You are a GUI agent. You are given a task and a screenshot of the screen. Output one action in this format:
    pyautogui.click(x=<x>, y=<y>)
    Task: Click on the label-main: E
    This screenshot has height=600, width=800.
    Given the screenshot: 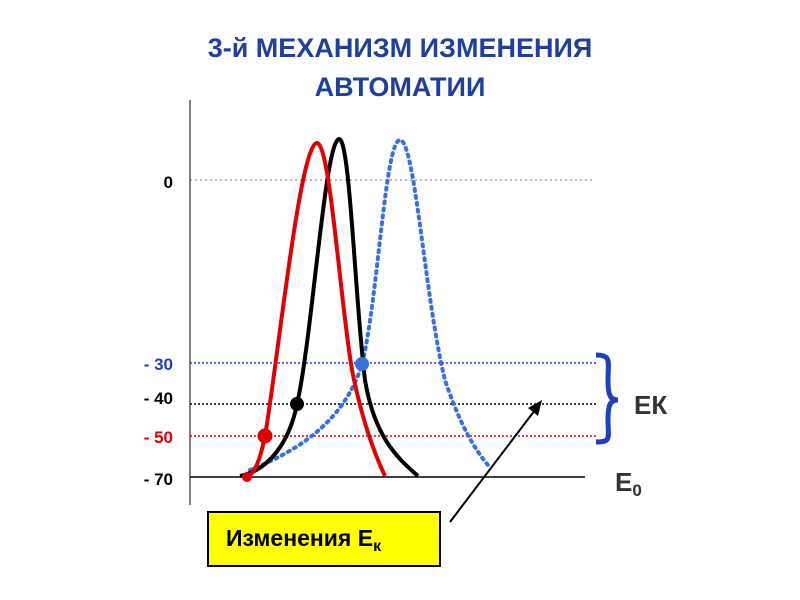 What is the action you would take?
    pyautogui.click(x=623, y=482)
    